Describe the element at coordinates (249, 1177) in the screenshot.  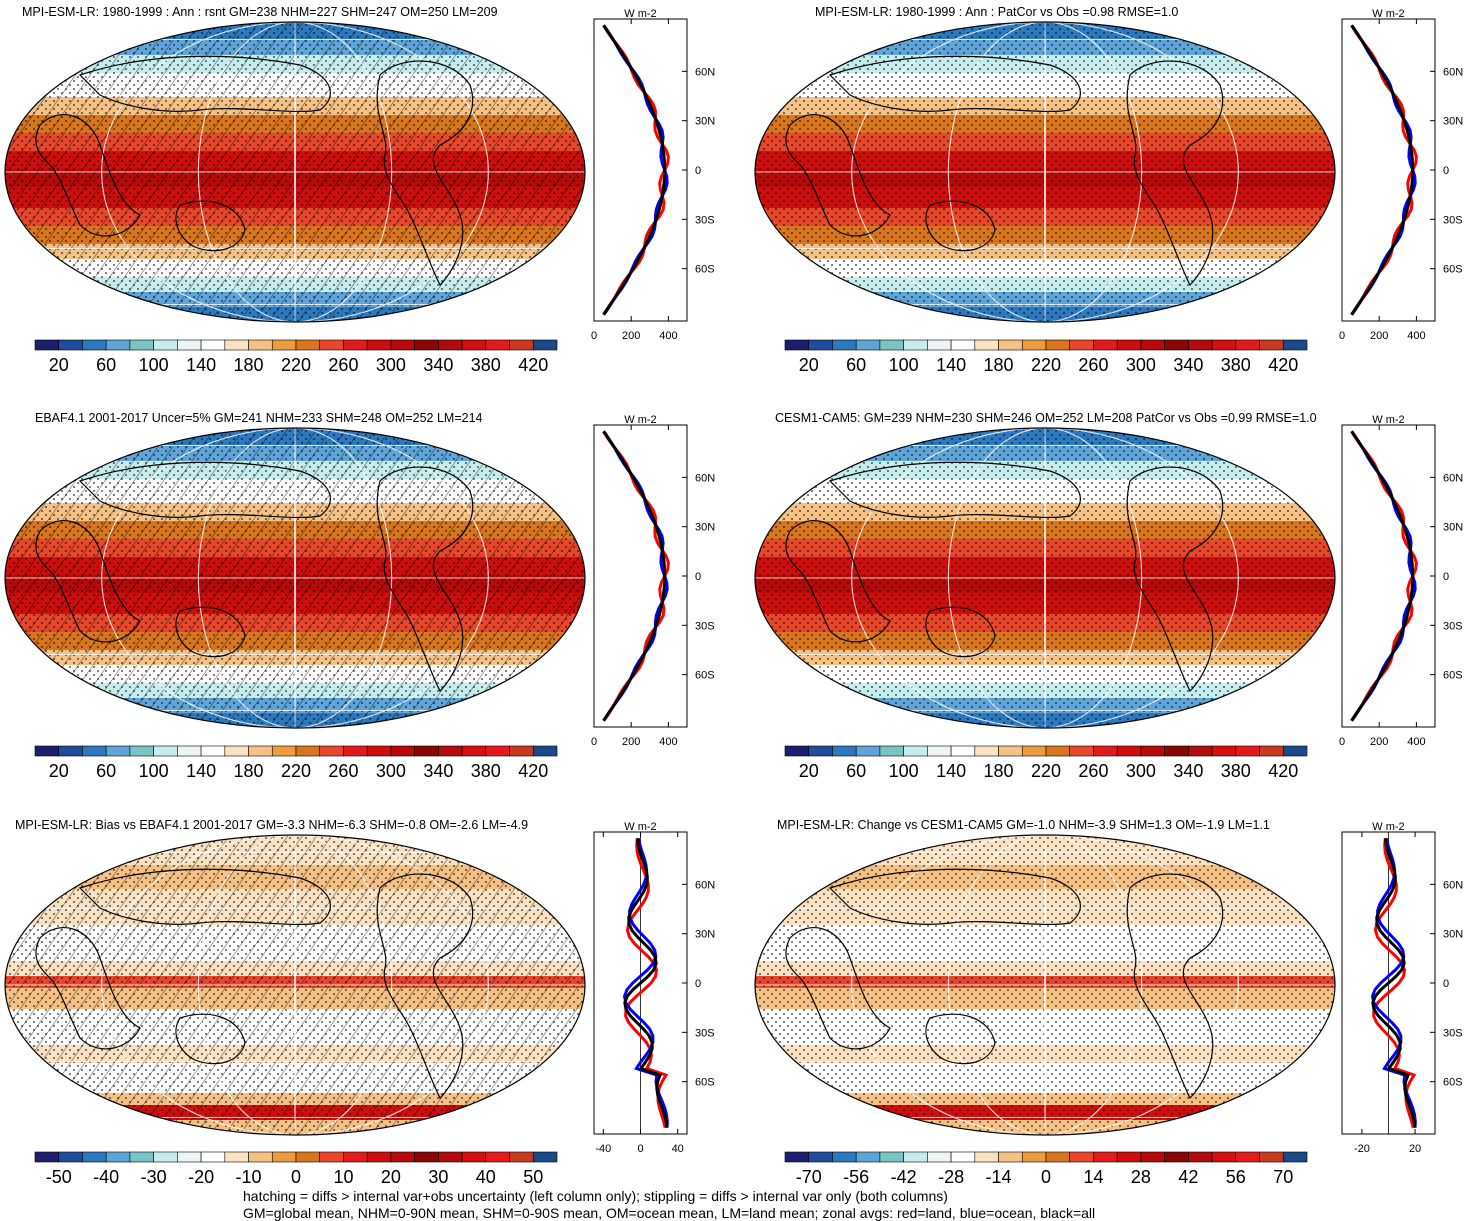
I see `colorbar-tick-label: -10` at that location.